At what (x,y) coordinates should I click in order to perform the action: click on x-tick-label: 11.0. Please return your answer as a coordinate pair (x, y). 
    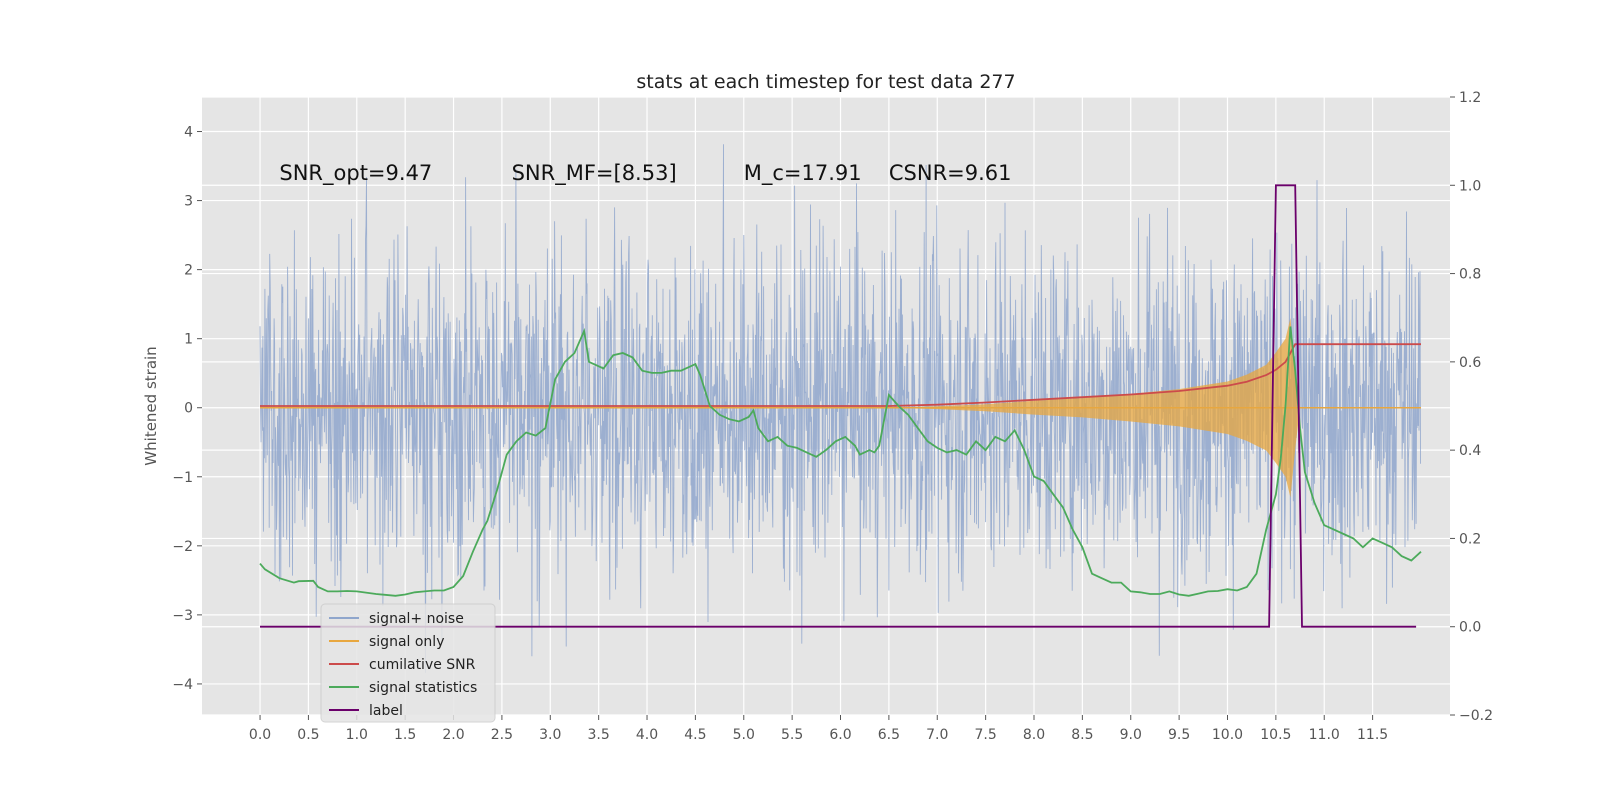
    Looking at the image, I should click on (1324, 735).